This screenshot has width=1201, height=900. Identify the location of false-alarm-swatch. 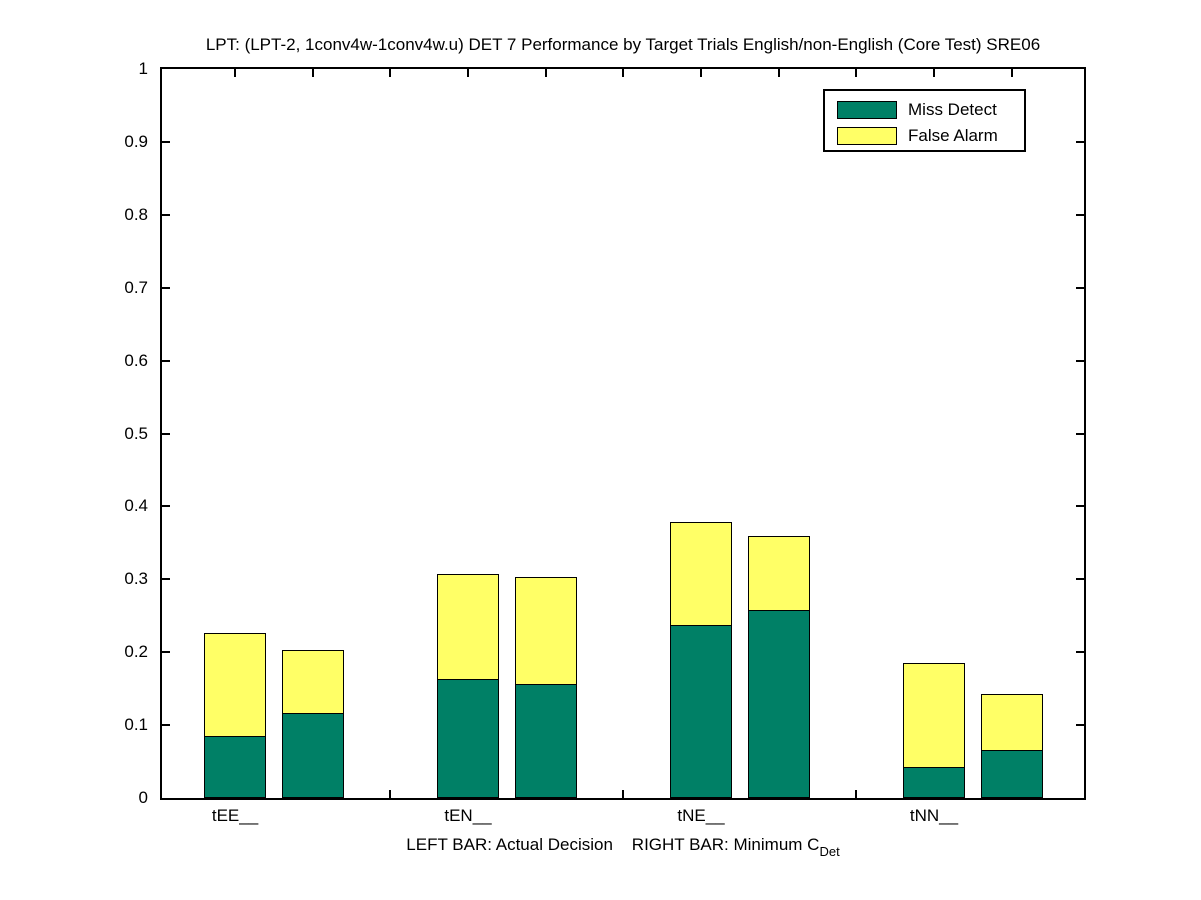
(867, 135).